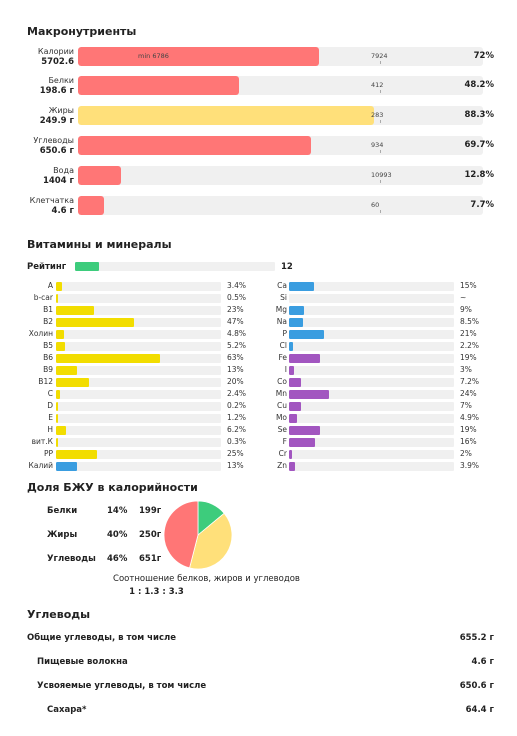 Image resolution: width=517 pixels, height=736 pixels. I want to click on mineral-value: 7%, so click(466, 405).